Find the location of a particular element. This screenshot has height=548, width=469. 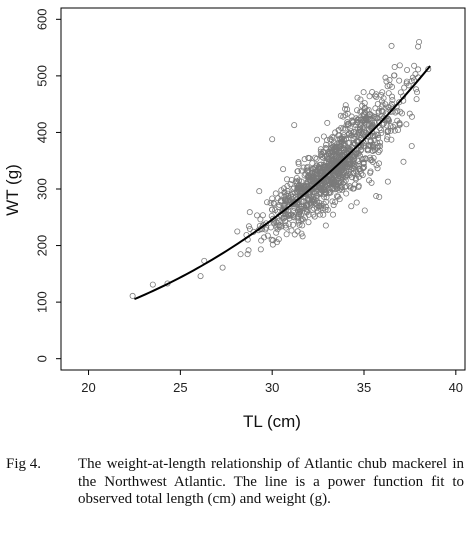

x-tick-label: 40 is located at coordinates (456, 387).